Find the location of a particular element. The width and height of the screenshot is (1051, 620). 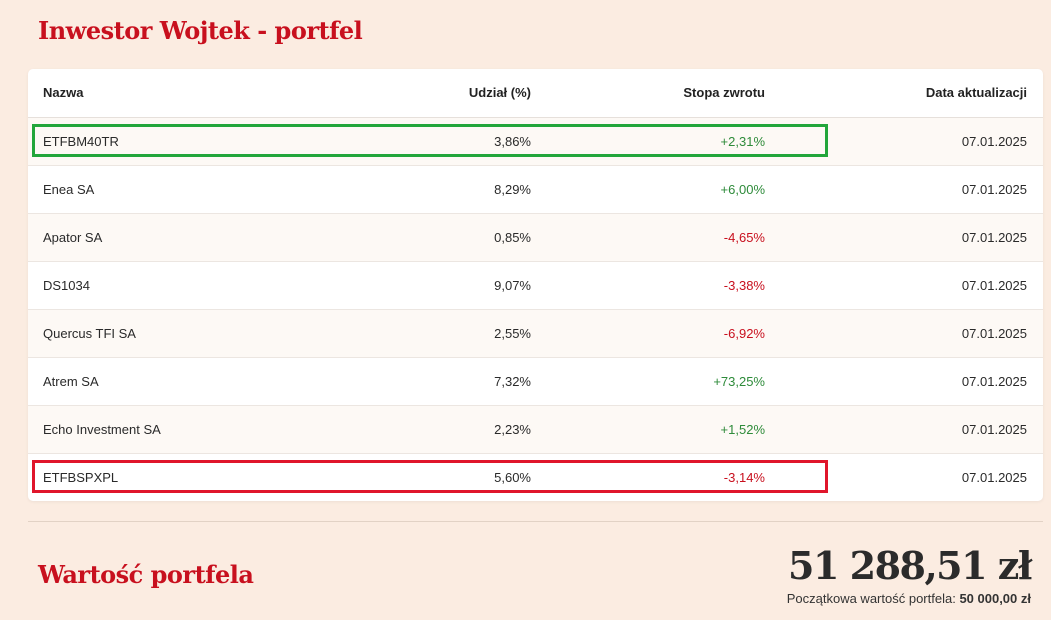

section-divider is located at coordinates (535, 521).